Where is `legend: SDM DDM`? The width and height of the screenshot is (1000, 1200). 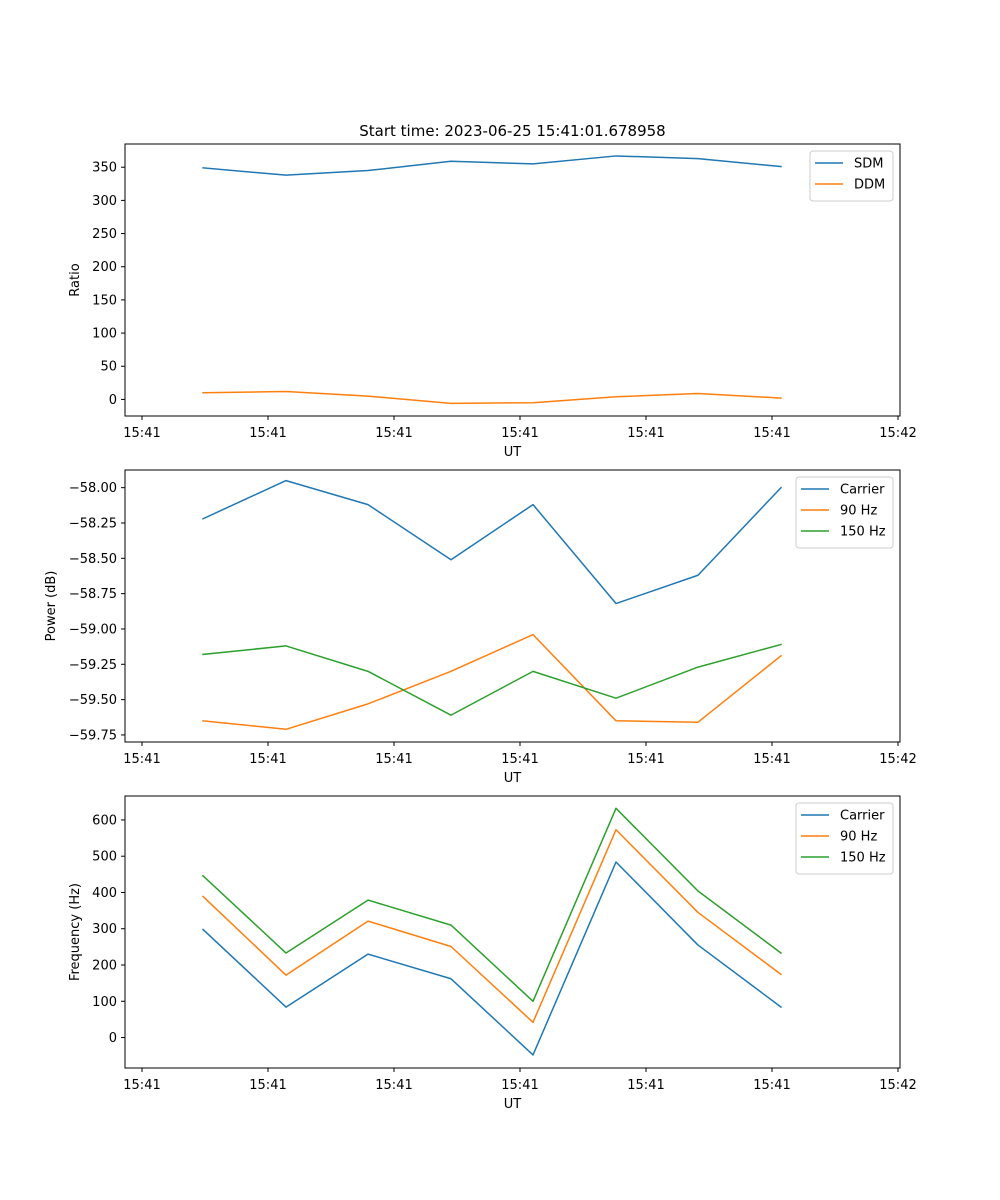 legend: SDM DDM is located at coordinates (851, 176).